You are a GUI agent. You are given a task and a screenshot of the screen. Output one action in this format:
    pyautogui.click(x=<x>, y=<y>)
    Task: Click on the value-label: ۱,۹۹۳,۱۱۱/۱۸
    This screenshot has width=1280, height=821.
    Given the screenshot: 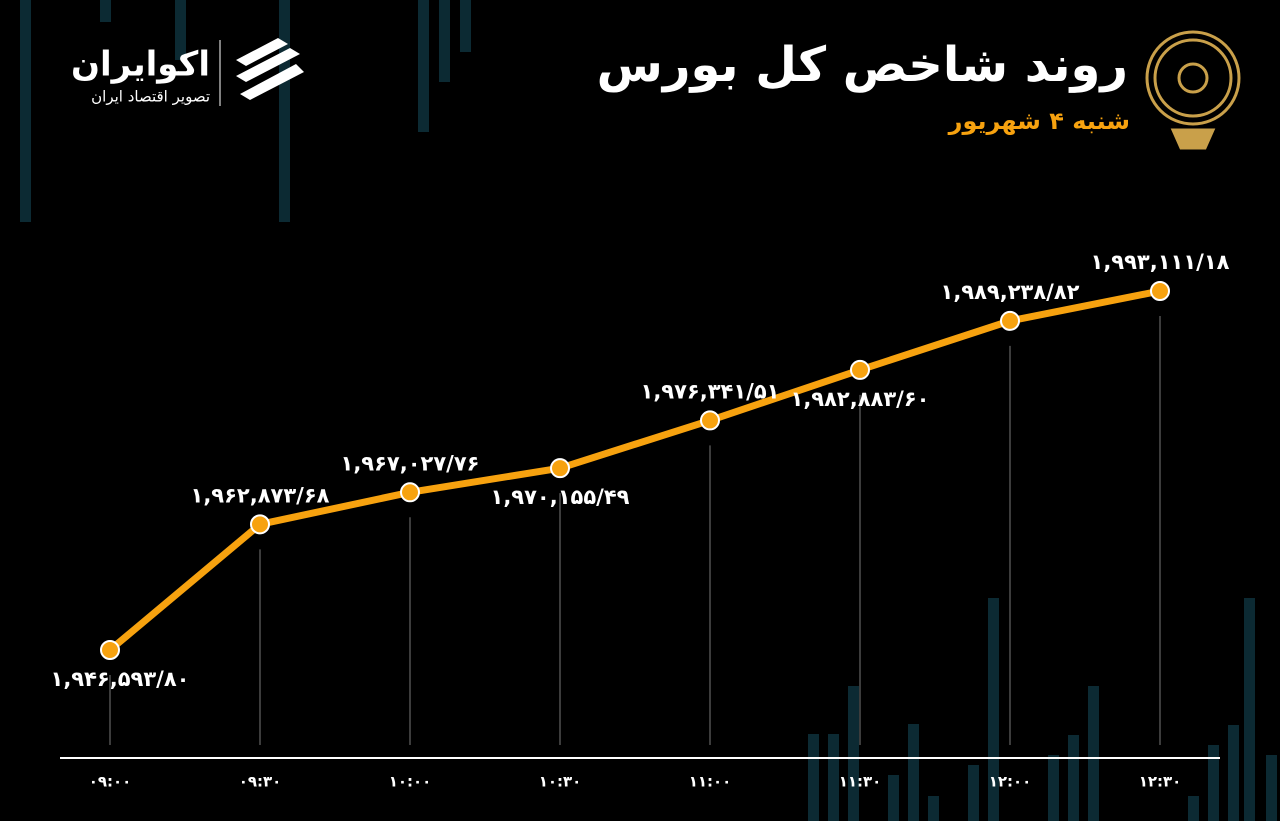 What is the action you would take?
    pyautogui.click(x=1160, y=262)
    